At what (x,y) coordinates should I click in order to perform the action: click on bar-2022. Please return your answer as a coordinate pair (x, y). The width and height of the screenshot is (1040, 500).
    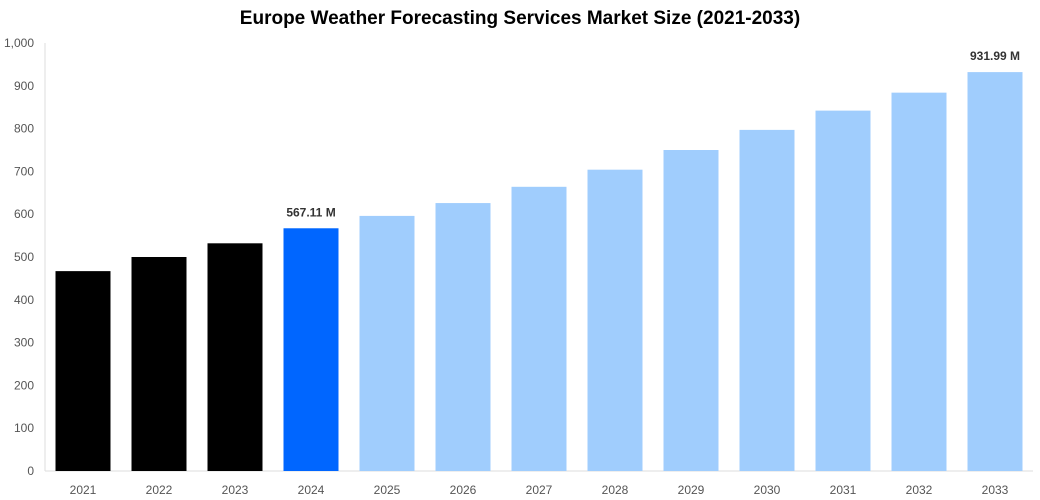
    Looking at the image, I should click on (159, 364).